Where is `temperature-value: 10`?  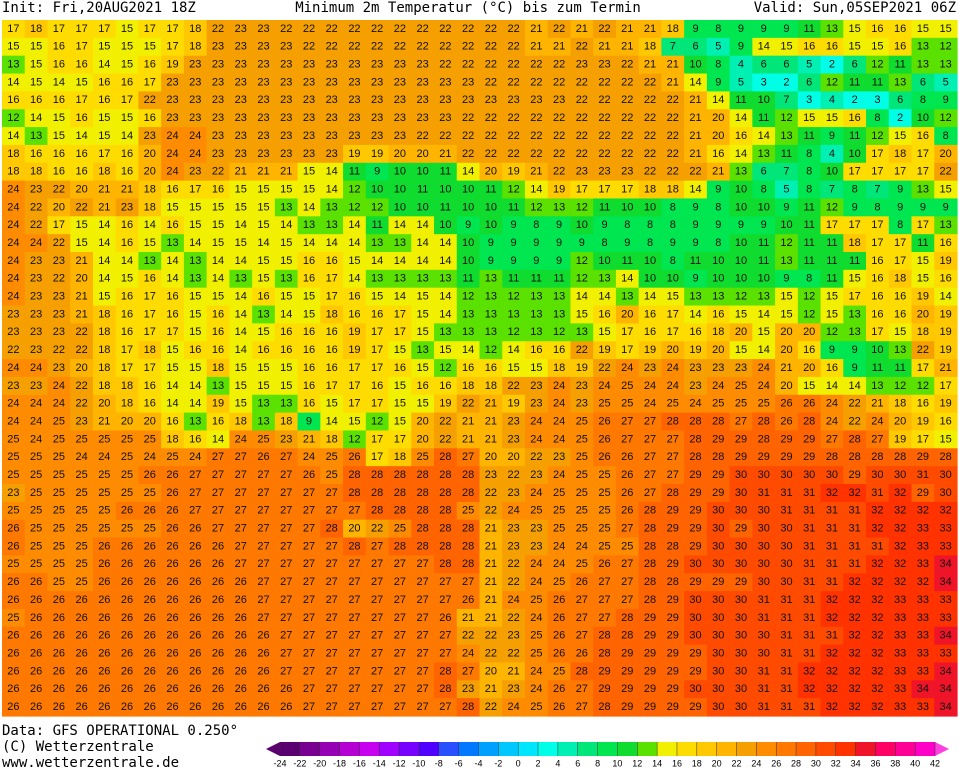 temperature-value: 10 is located at coordinates (445, 225).